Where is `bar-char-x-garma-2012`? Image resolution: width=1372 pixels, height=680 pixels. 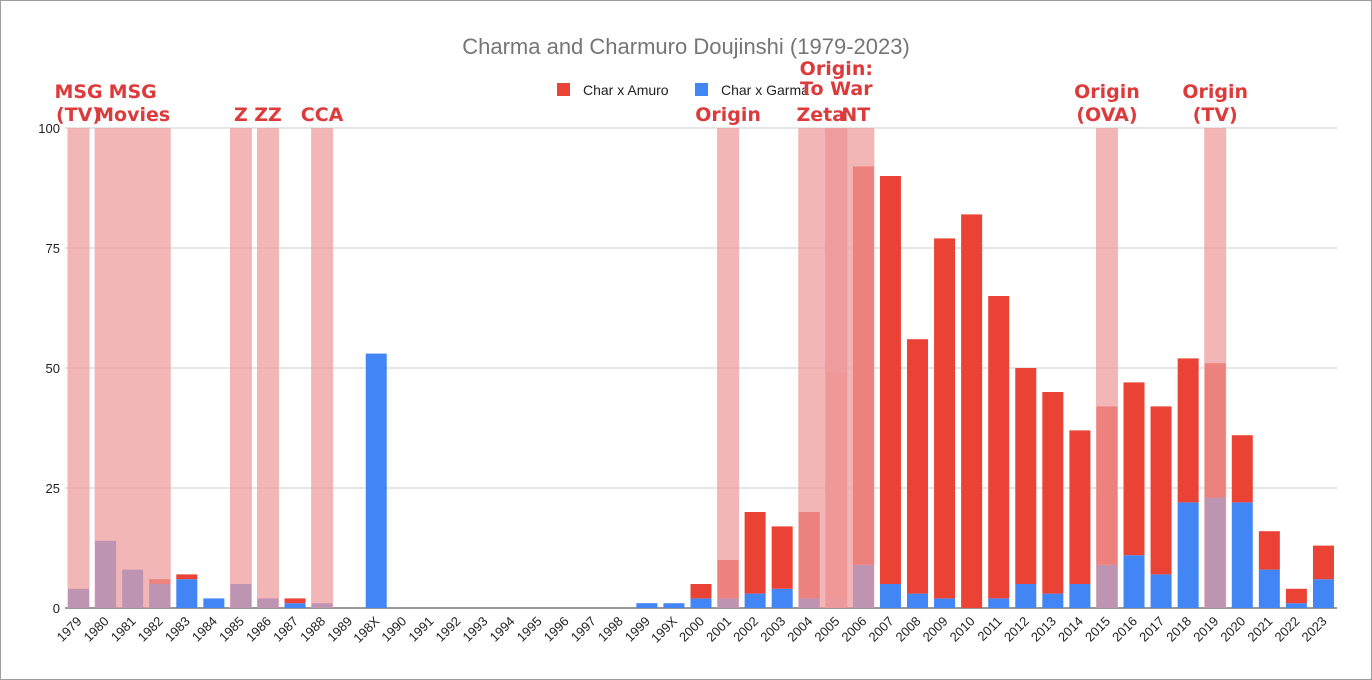 bar-char-x-garma-2012 is located at coordinates (1026, 596).